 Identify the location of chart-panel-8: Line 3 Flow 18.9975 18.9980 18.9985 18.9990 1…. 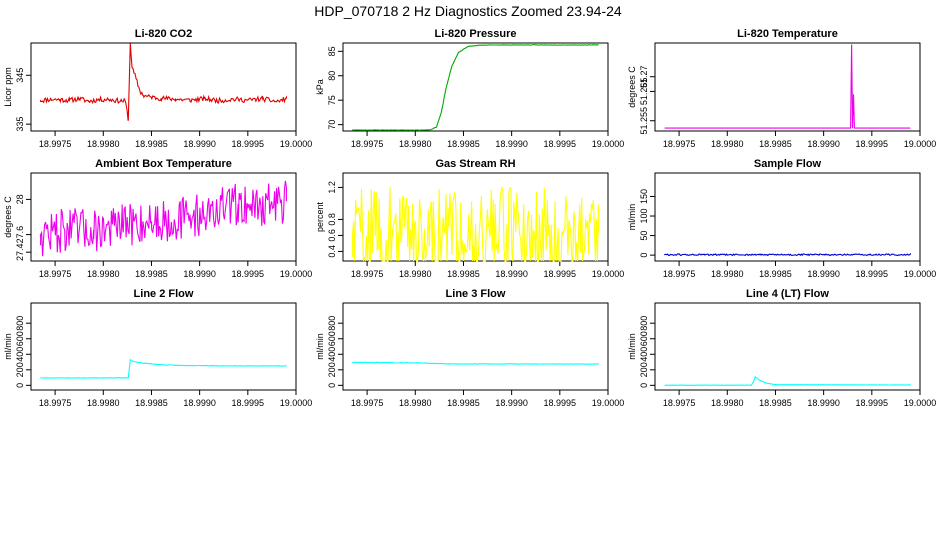
(469, 348).